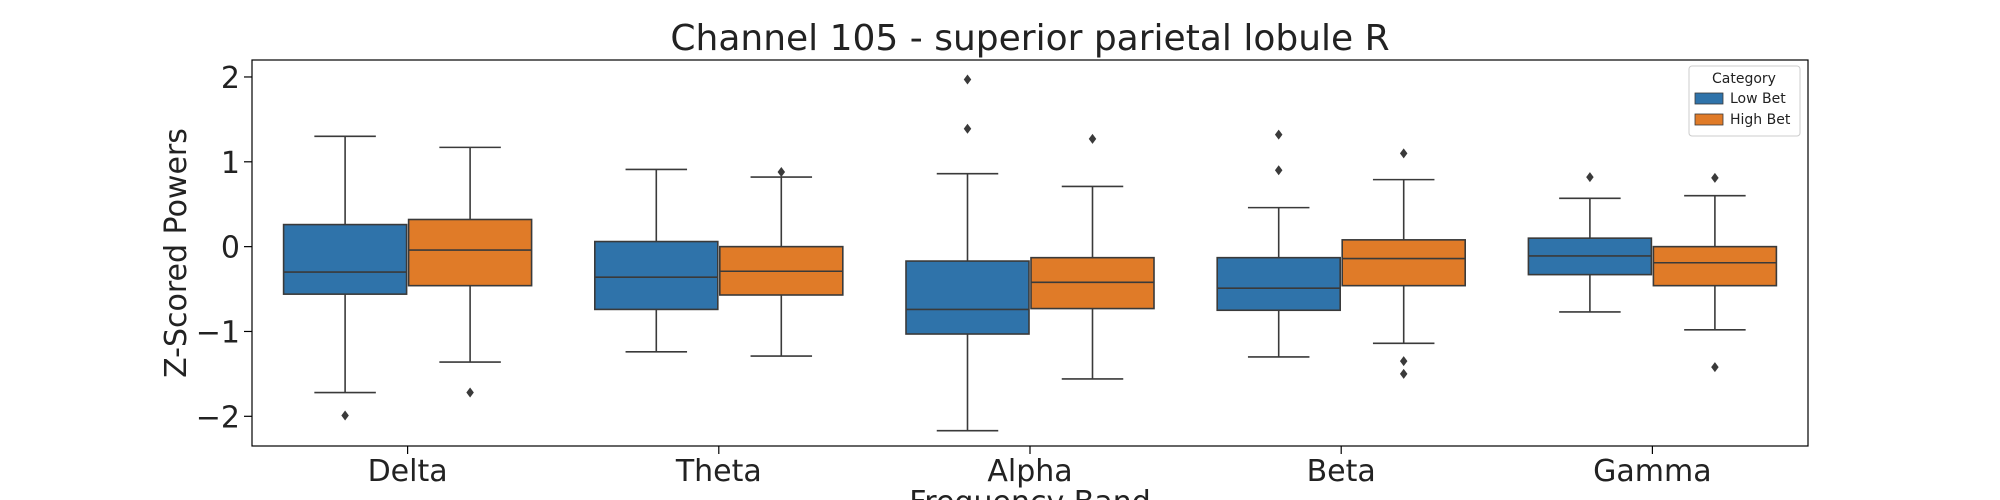  Describe the element at coordinates (1709, 98) in the screenshot. I see `legend-swatch-low-bet` at that location.